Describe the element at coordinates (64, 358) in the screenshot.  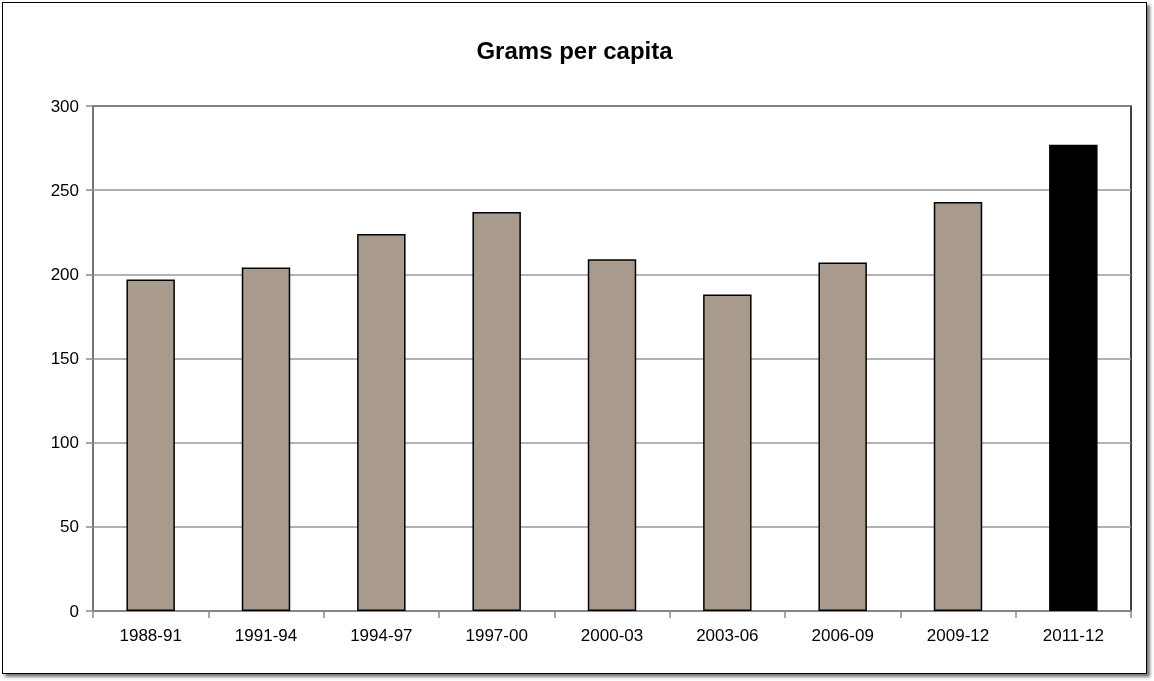
I see `y-tick-label: 150` at that location.